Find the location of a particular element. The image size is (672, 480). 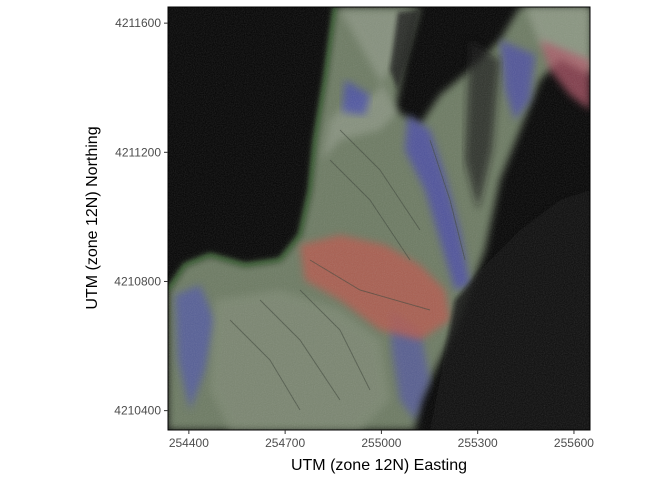

x-tick-label: 254400 is located at coordinates (189, 443).